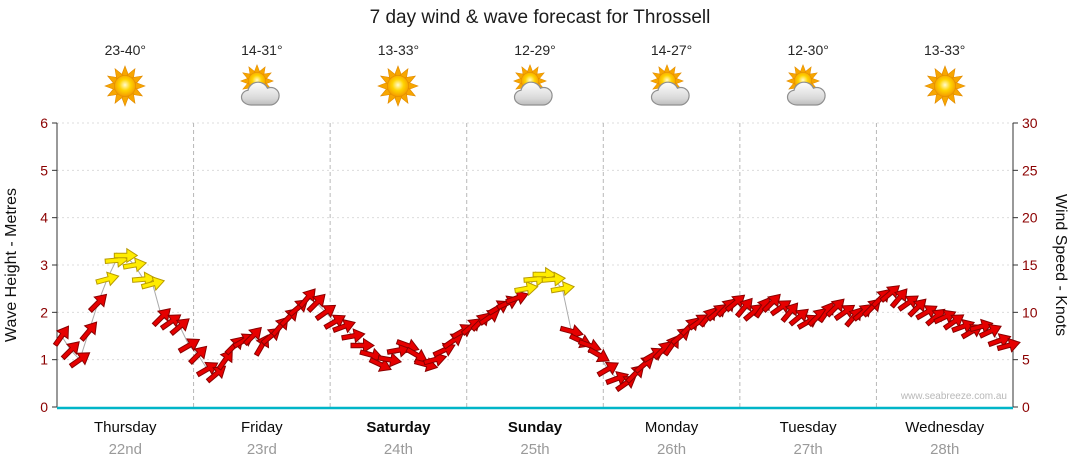 This screenshot has height=475, width=1080. I want to click on date-label: 23rd, so click(261, 449).